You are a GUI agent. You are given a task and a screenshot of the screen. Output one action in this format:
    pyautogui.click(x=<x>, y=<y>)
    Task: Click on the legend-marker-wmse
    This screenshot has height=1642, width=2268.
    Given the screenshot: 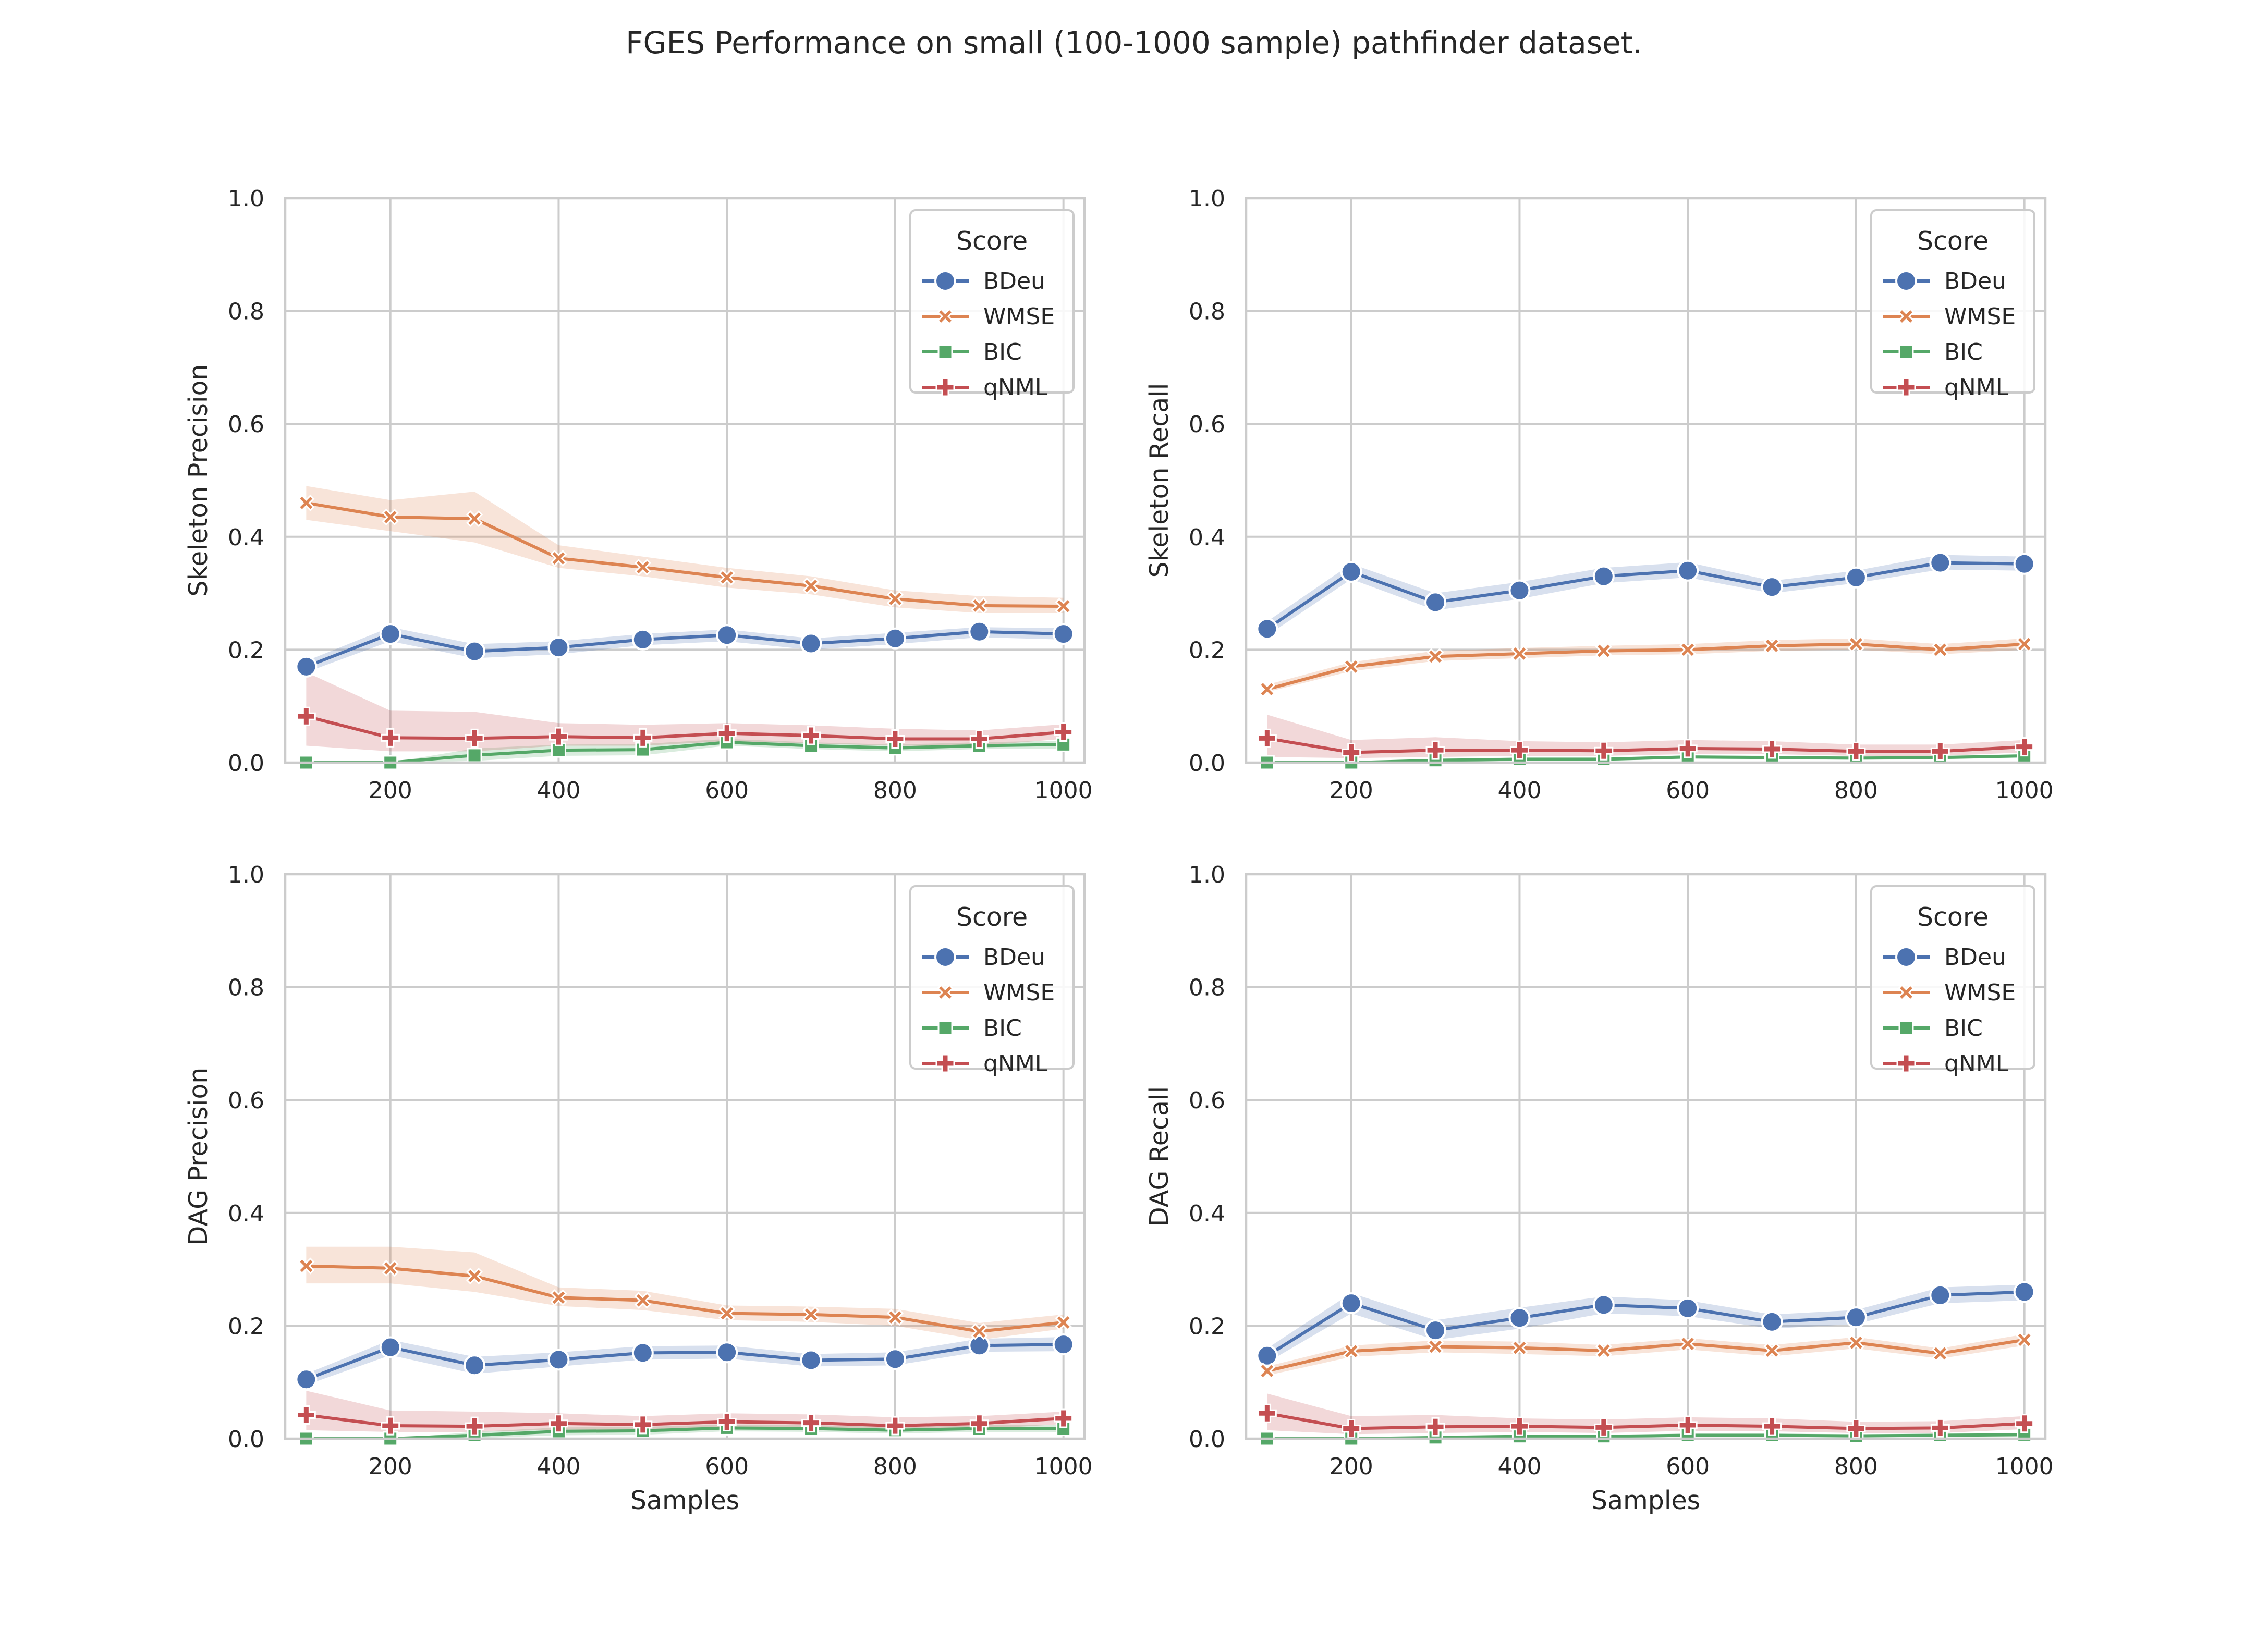 What is the action you would take?
    pyautogui.click(x=945, y=992)
    